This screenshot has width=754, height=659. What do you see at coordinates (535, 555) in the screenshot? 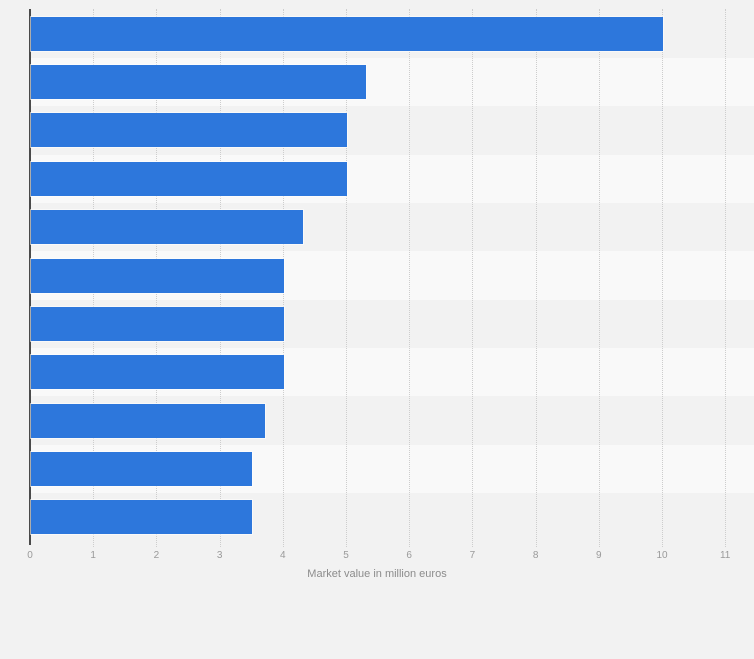
I see `x-tick-label: 8` at bounding box center [535, 555].